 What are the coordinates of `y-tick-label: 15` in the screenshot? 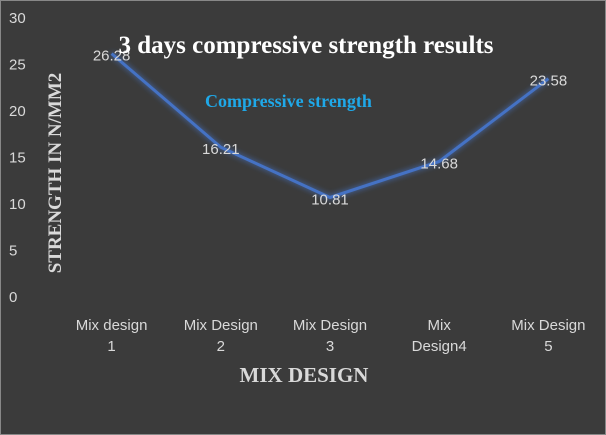 It's located at (17, 157).